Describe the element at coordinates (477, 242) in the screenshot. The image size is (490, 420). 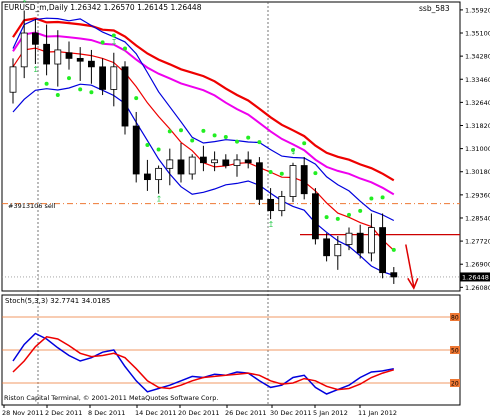
I see `y-tick-label: 1.27720` at that location.